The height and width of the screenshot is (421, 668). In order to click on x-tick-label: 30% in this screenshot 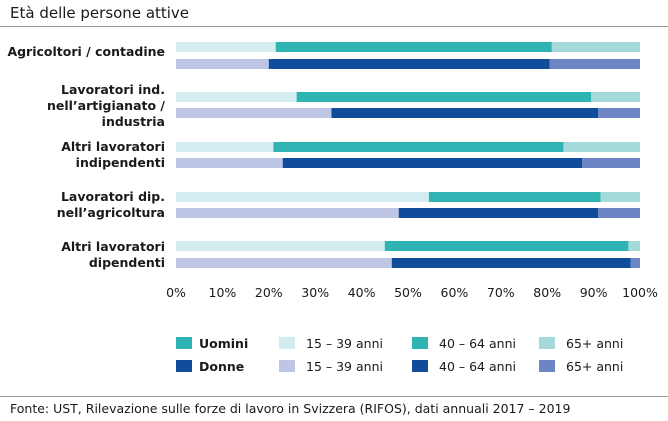, I will do `click(315, 292)`.